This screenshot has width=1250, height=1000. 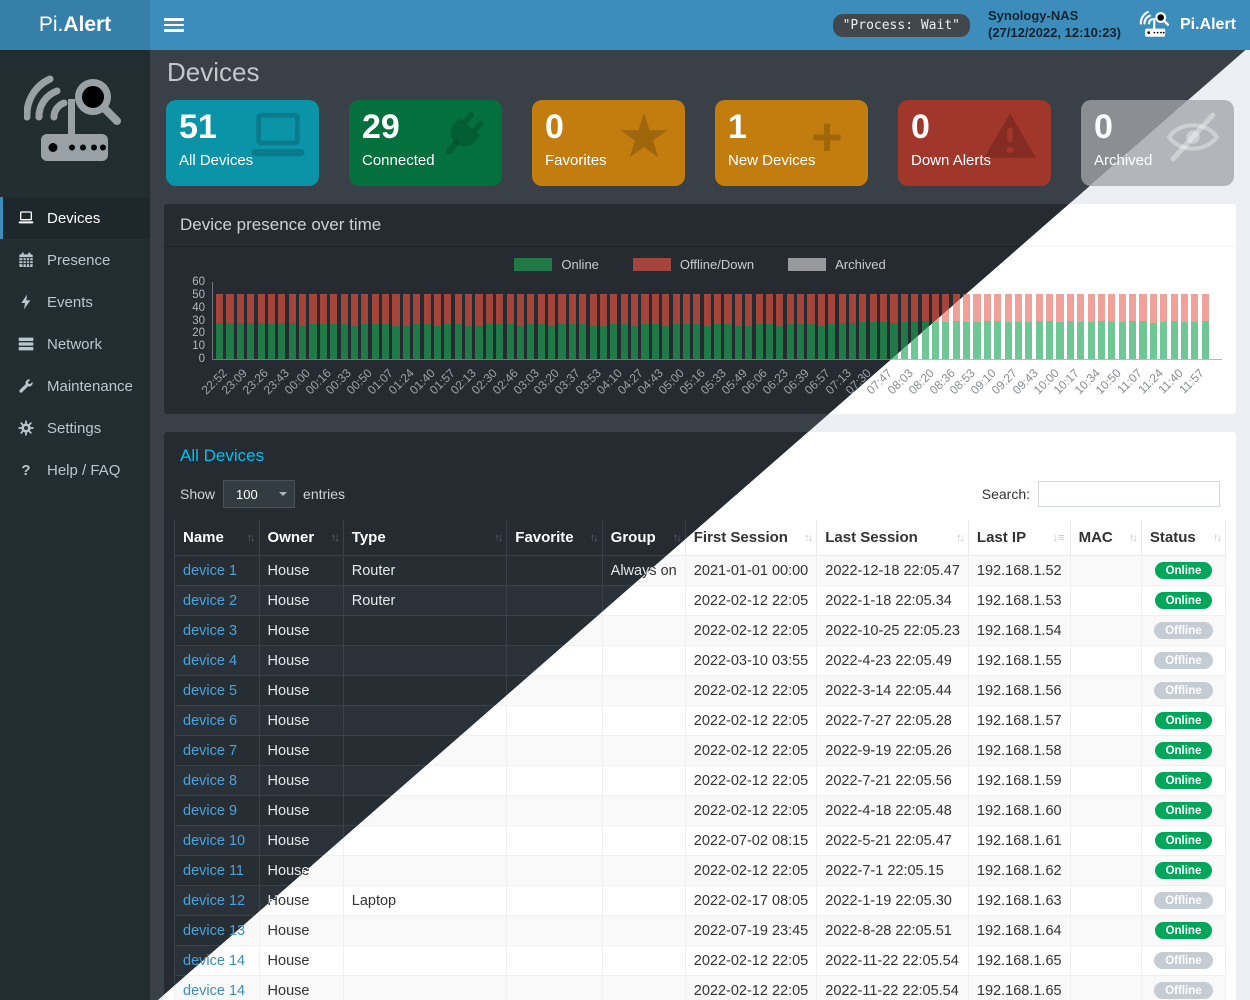 I want to click on device-link: device 9, so click(x=210, y=810).